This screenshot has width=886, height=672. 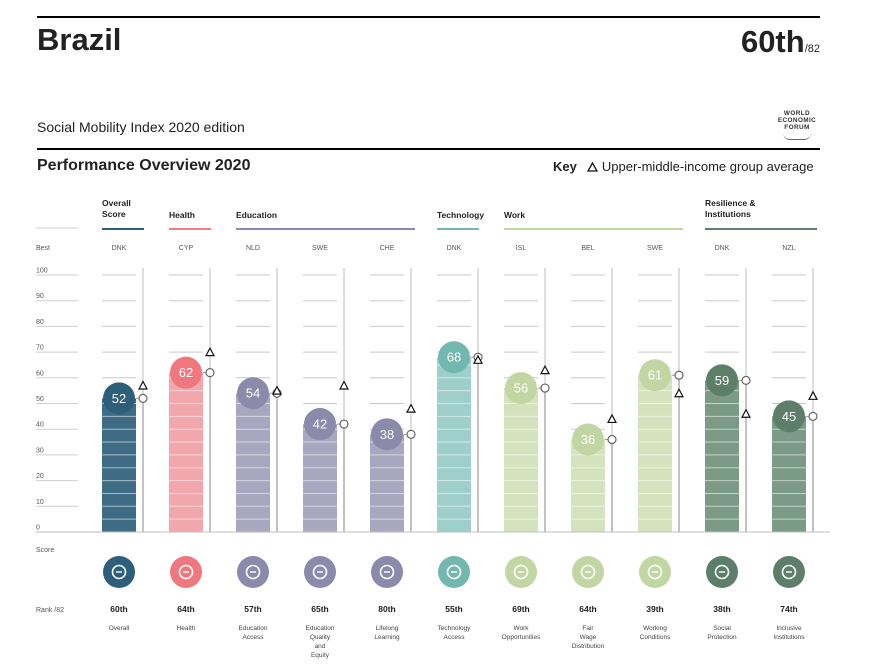 What do you see at coordinates (38, 528) in the screenshot?
I see `y-tick-label: 0` at bounding box center [38, 528].